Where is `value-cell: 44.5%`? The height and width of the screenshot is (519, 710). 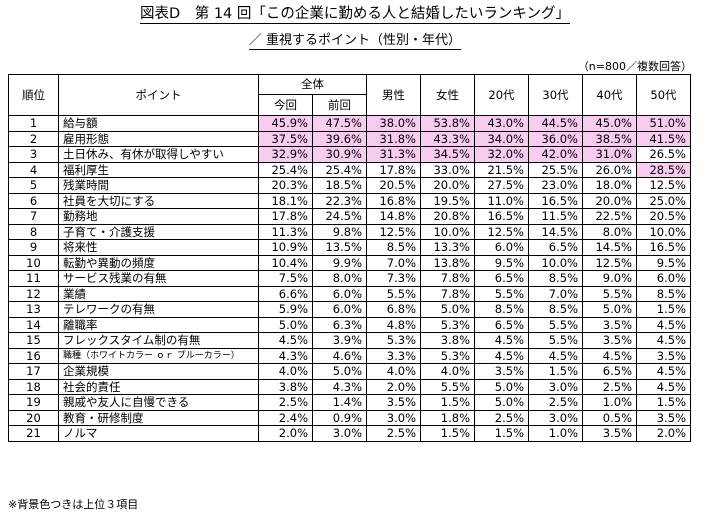 value-cell: 44.5% is located at coordinates (555, 123).